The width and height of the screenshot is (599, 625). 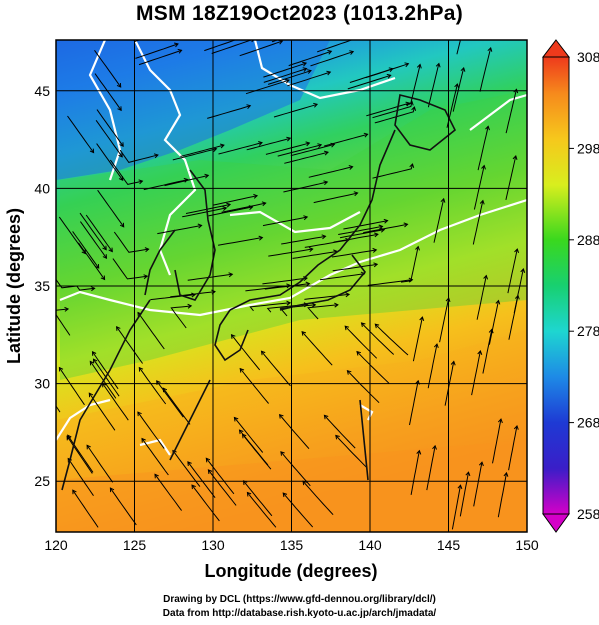 What do you see at coordinates (527, 545) in the screenshot?
I see `x-tick-label: 150` at bounding box center [527, 545].